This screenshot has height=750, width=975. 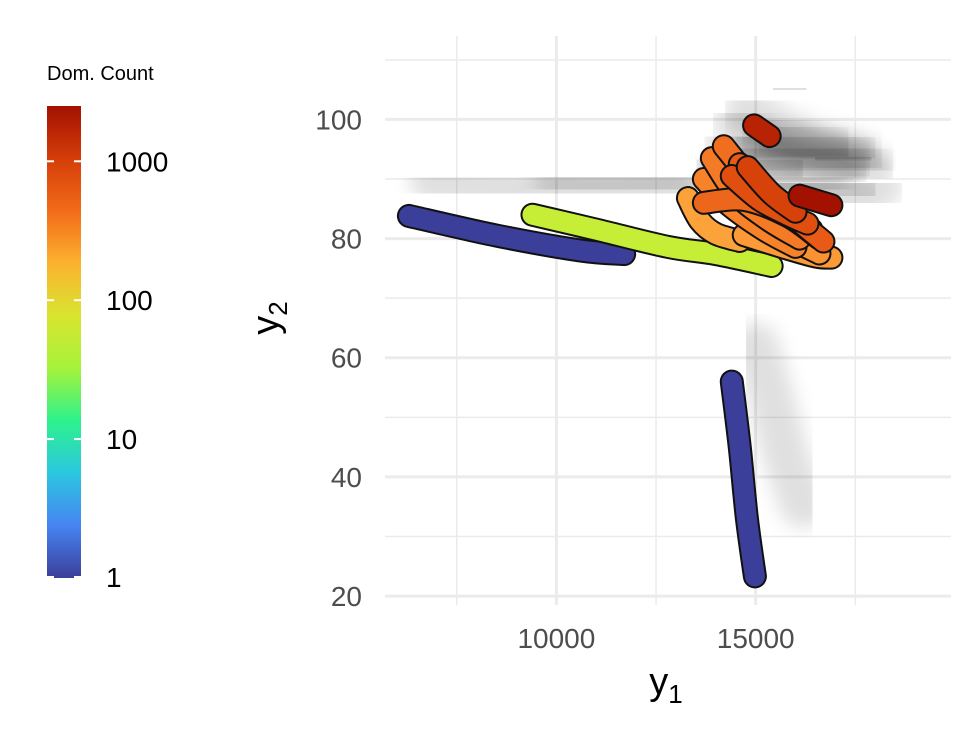 What do you see at coordinates (665, 685) in the screenshot?
I see `x-axis-title: y1` at bounding box center [665, 685].